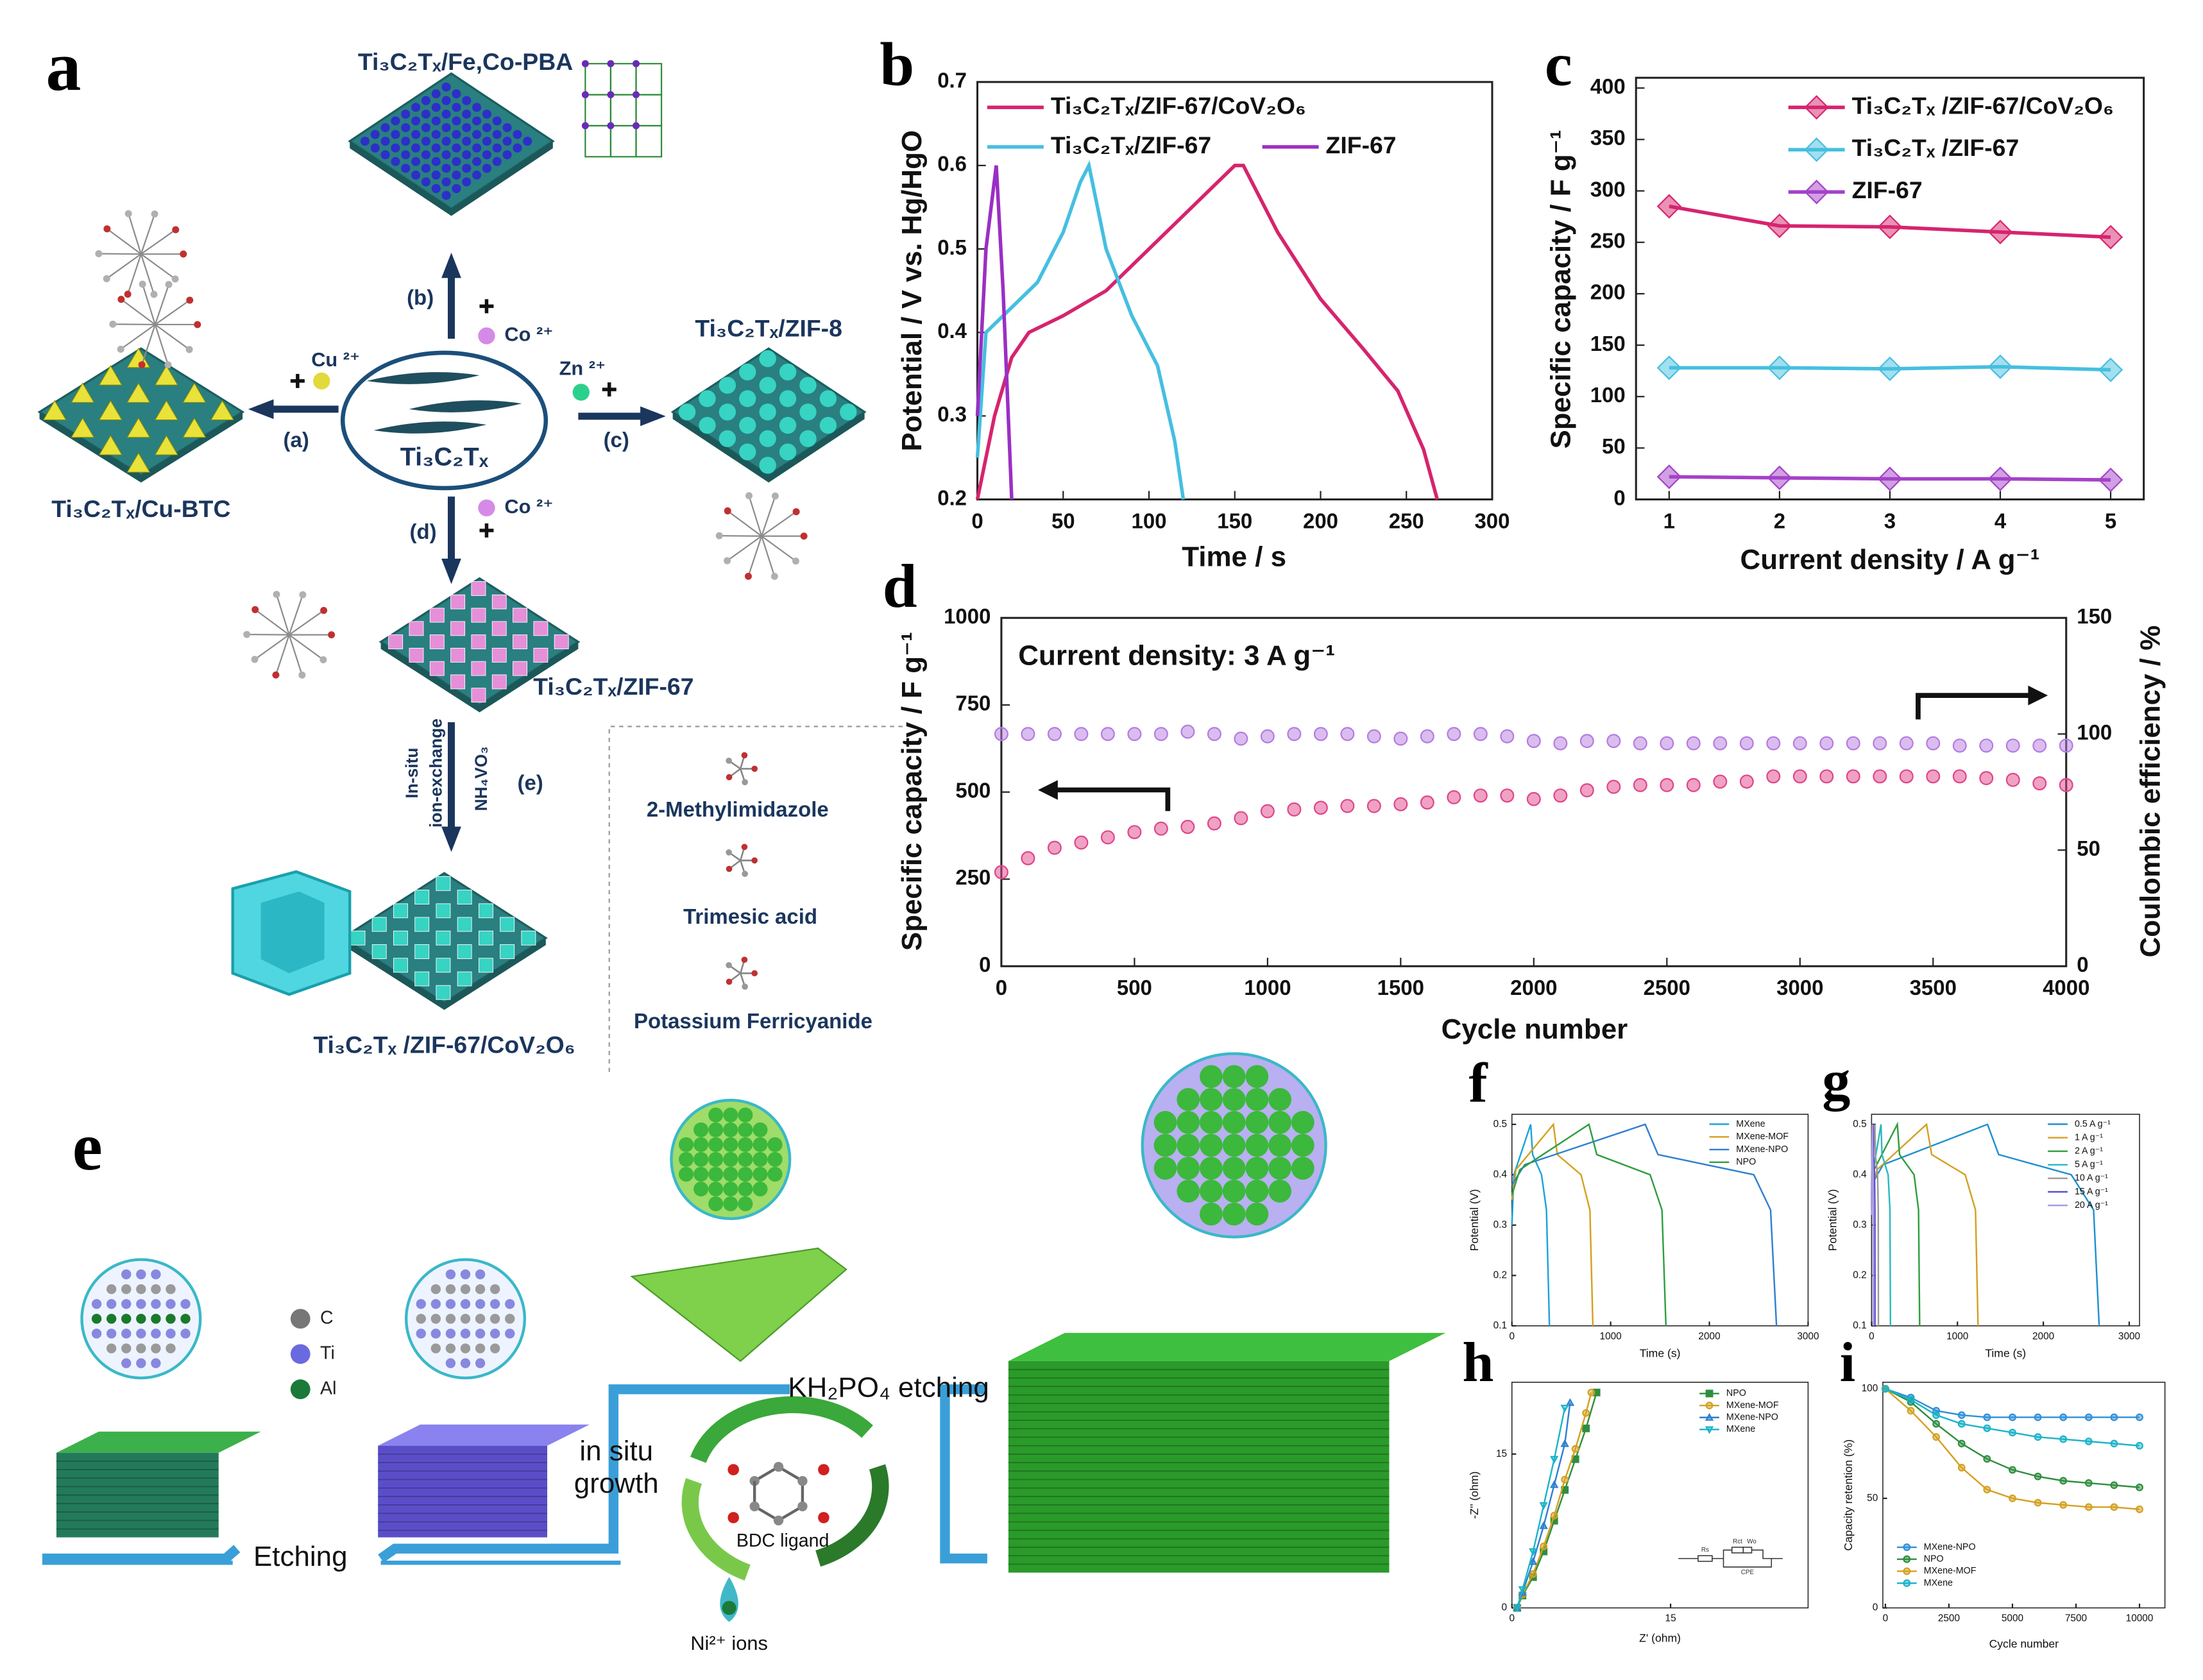 The width and height of the screenshot is (2203, 1680). I want to click on legend-label: Ti₃C₂Tₓ/ZIF-67, so click(1131, 145).